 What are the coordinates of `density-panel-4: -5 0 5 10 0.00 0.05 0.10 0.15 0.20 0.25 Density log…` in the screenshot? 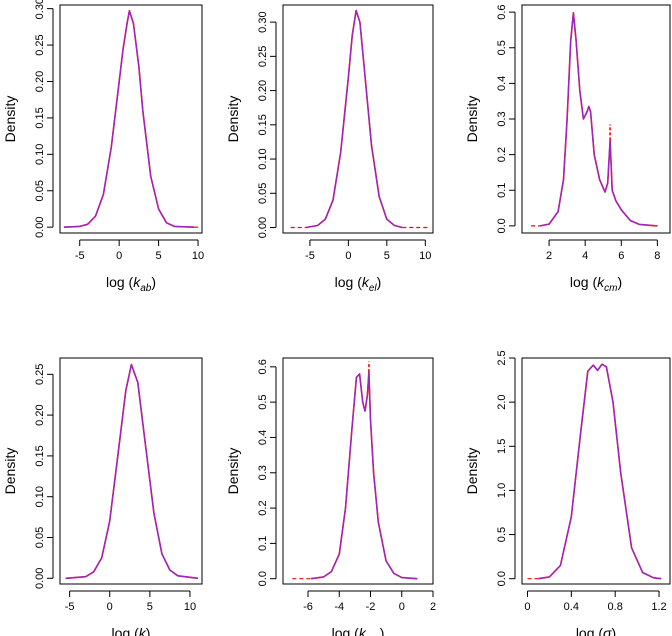 It's located at (102, 496).